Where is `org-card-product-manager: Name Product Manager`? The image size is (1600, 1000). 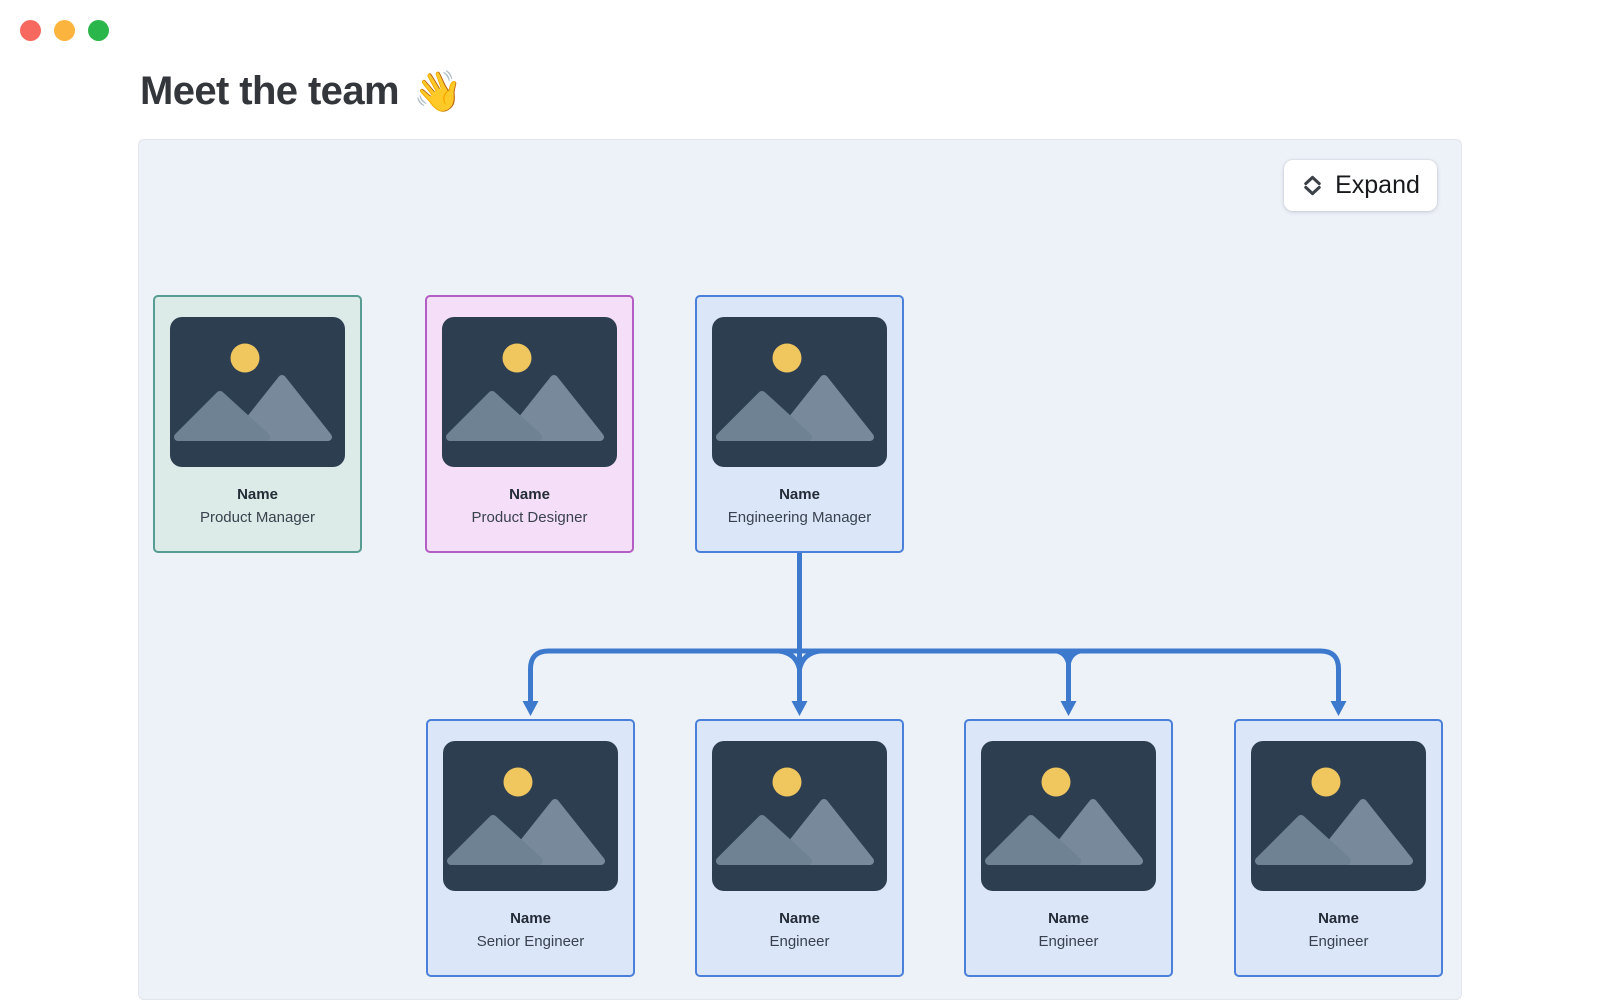
org-card-product-manager: Name Product Manager is located at coordinates (257, 424).